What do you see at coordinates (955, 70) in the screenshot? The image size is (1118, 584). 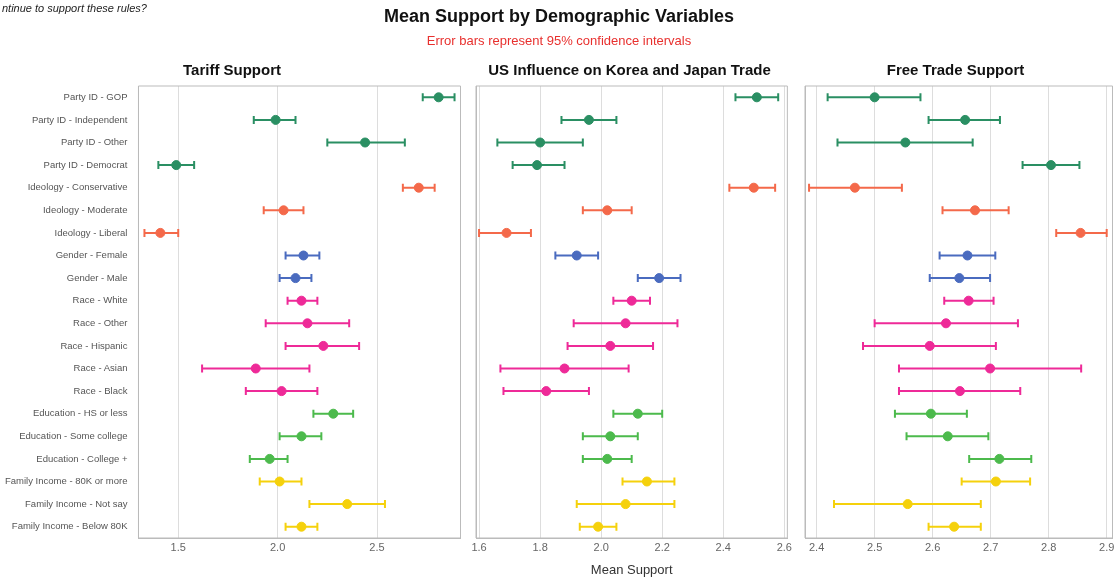 I see `chart-title: Free Trade Support` at bounding box center [955, 70].